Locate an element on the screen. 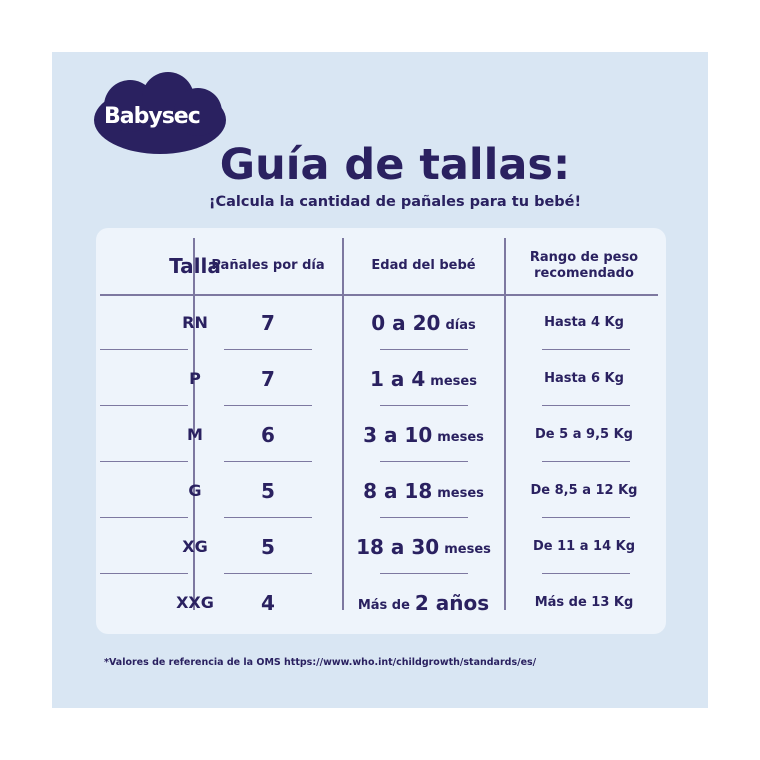 Image resolution: width=760 pixels, height=760 pixels. edad-unit: días is located at coordinates (460, 326).